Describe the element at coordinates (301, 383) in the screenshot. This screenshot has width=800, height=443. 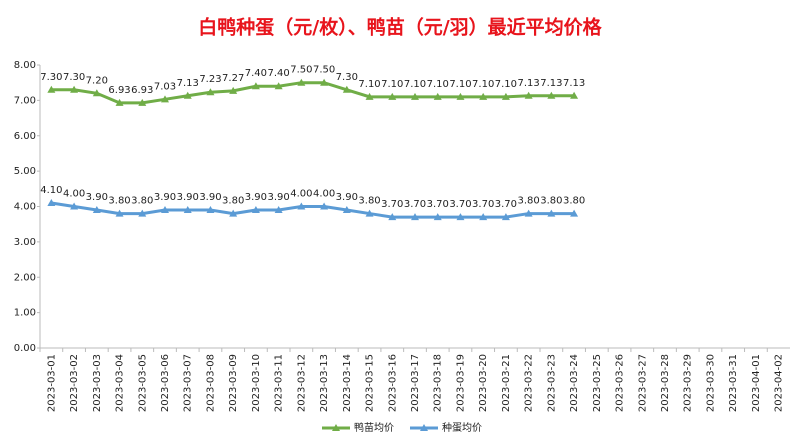
I see `x-tick-label: 2023-03-12` at that location.